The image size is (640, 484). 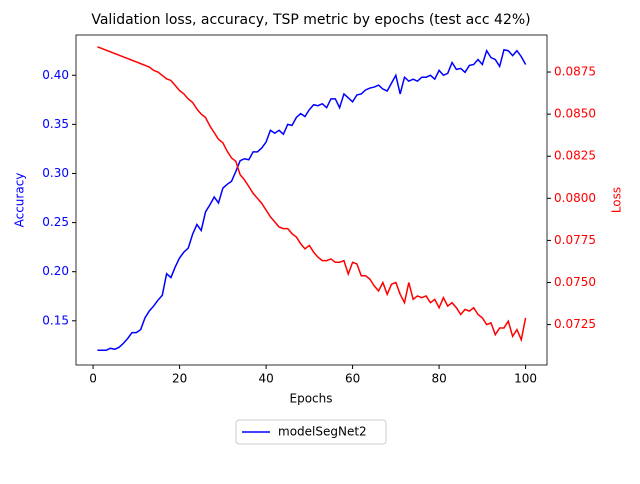 I want to click on y2-tick-label: 0.0825, so click(x=575, y=156).